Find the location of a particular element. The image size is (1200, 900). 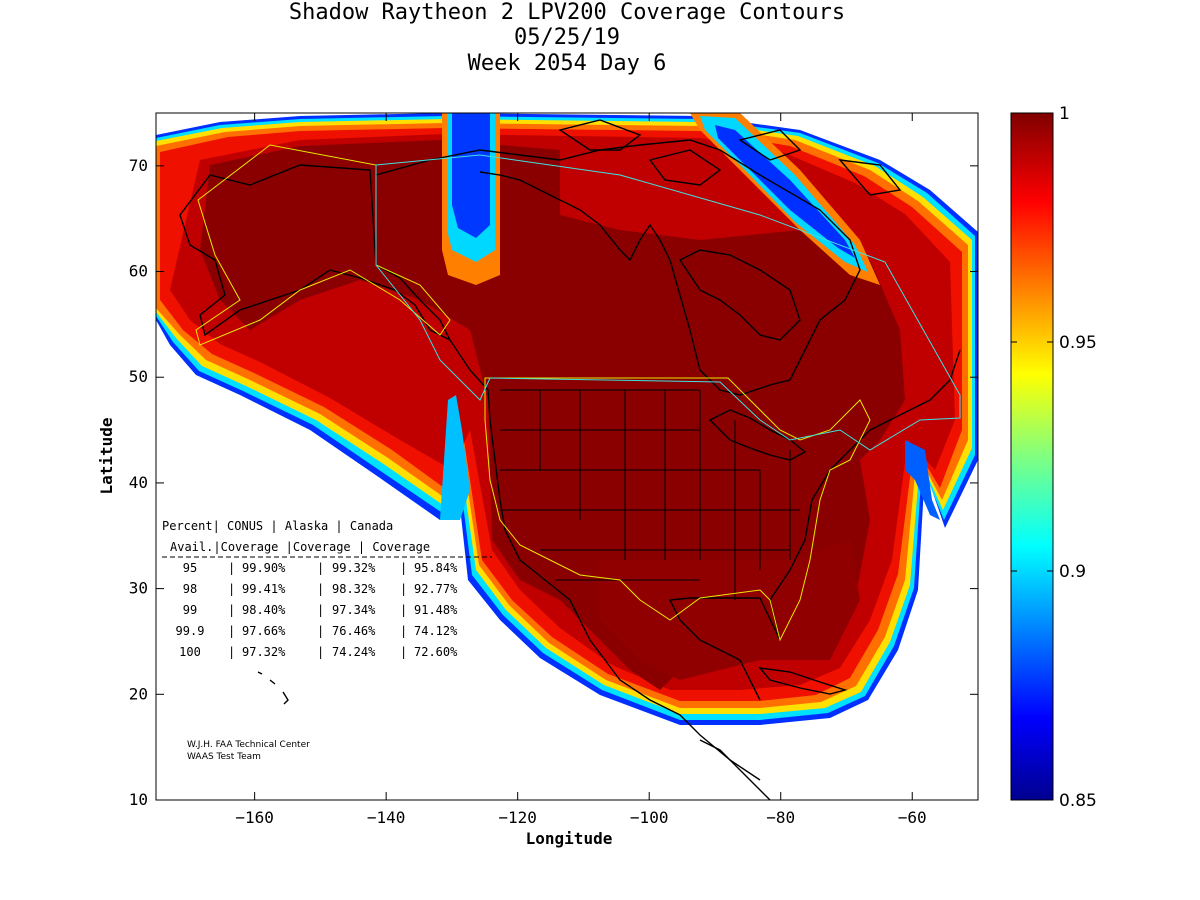

map-week-day: Week 2054 Day 6 is located at coordinates (567, 63).